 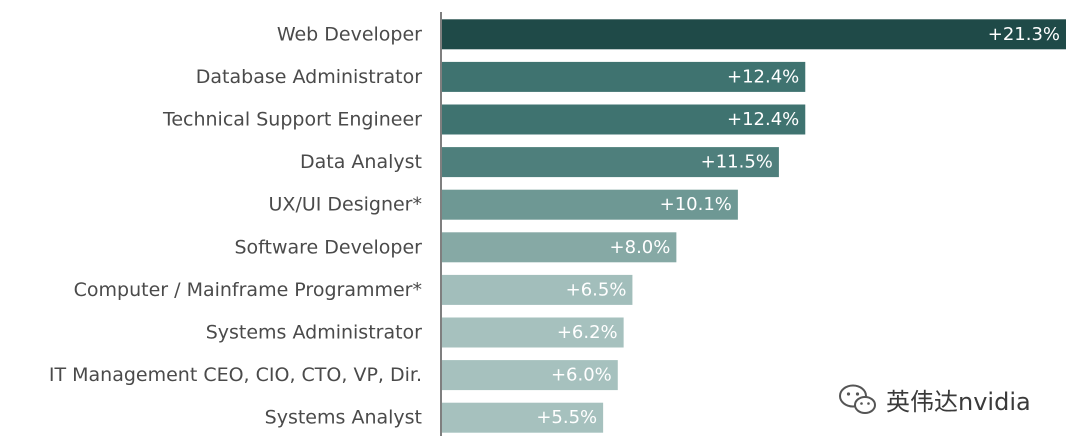 What do you see at coordinates (361, 162) in the screenshot?
I see `category-label: Data Analyst` at bounding box center [361, 162].